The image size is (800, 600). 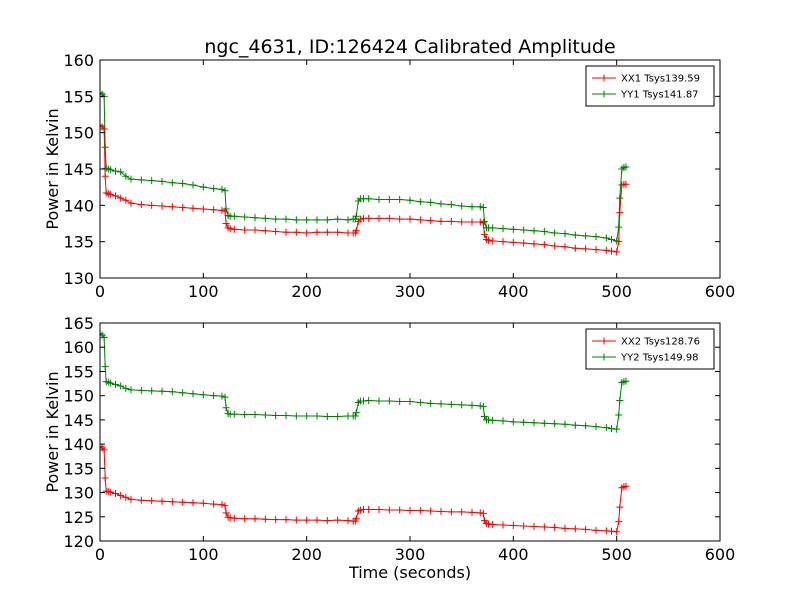 I want to click on chart-0-y-tick-label: 135, so click(x=78, y=242).